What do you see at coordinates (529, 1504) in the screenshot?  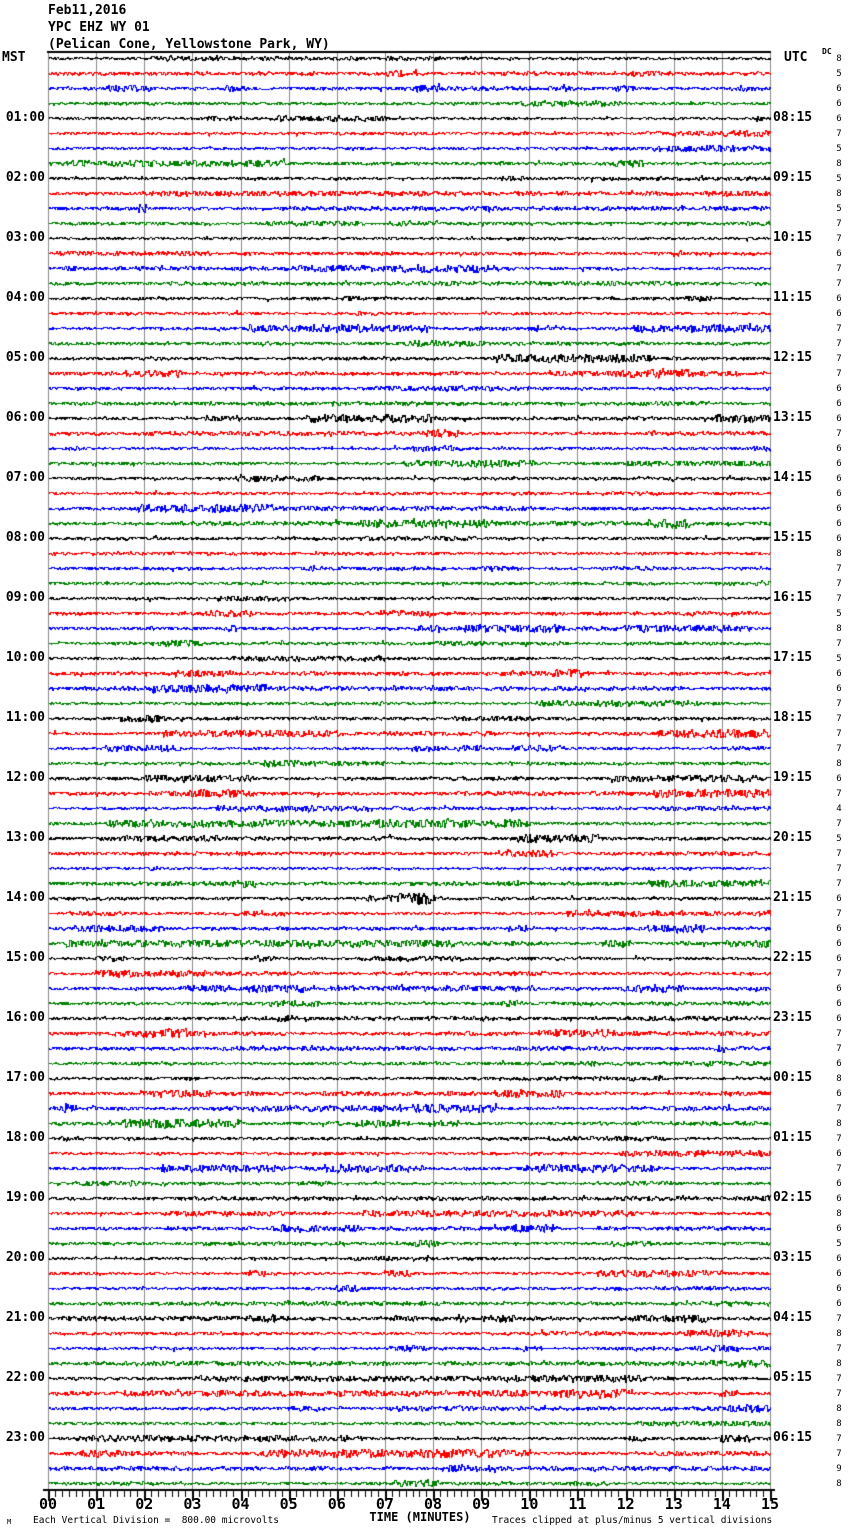 I see `x-axis-tick-label: 10` at bounding box center [529, 1504].